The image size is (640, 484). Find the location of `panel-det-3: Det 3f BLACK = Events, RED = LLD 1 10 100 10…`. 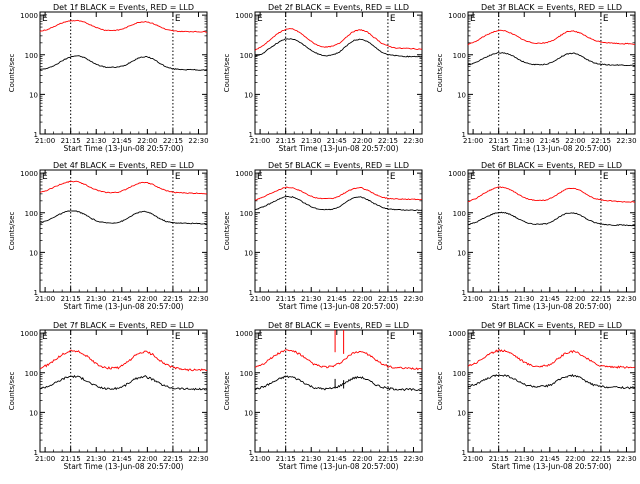

panel-det-3: Det 3f BLACK = Events, RED = LLD 1 10 100 10… is located at coordinates (536, 78).